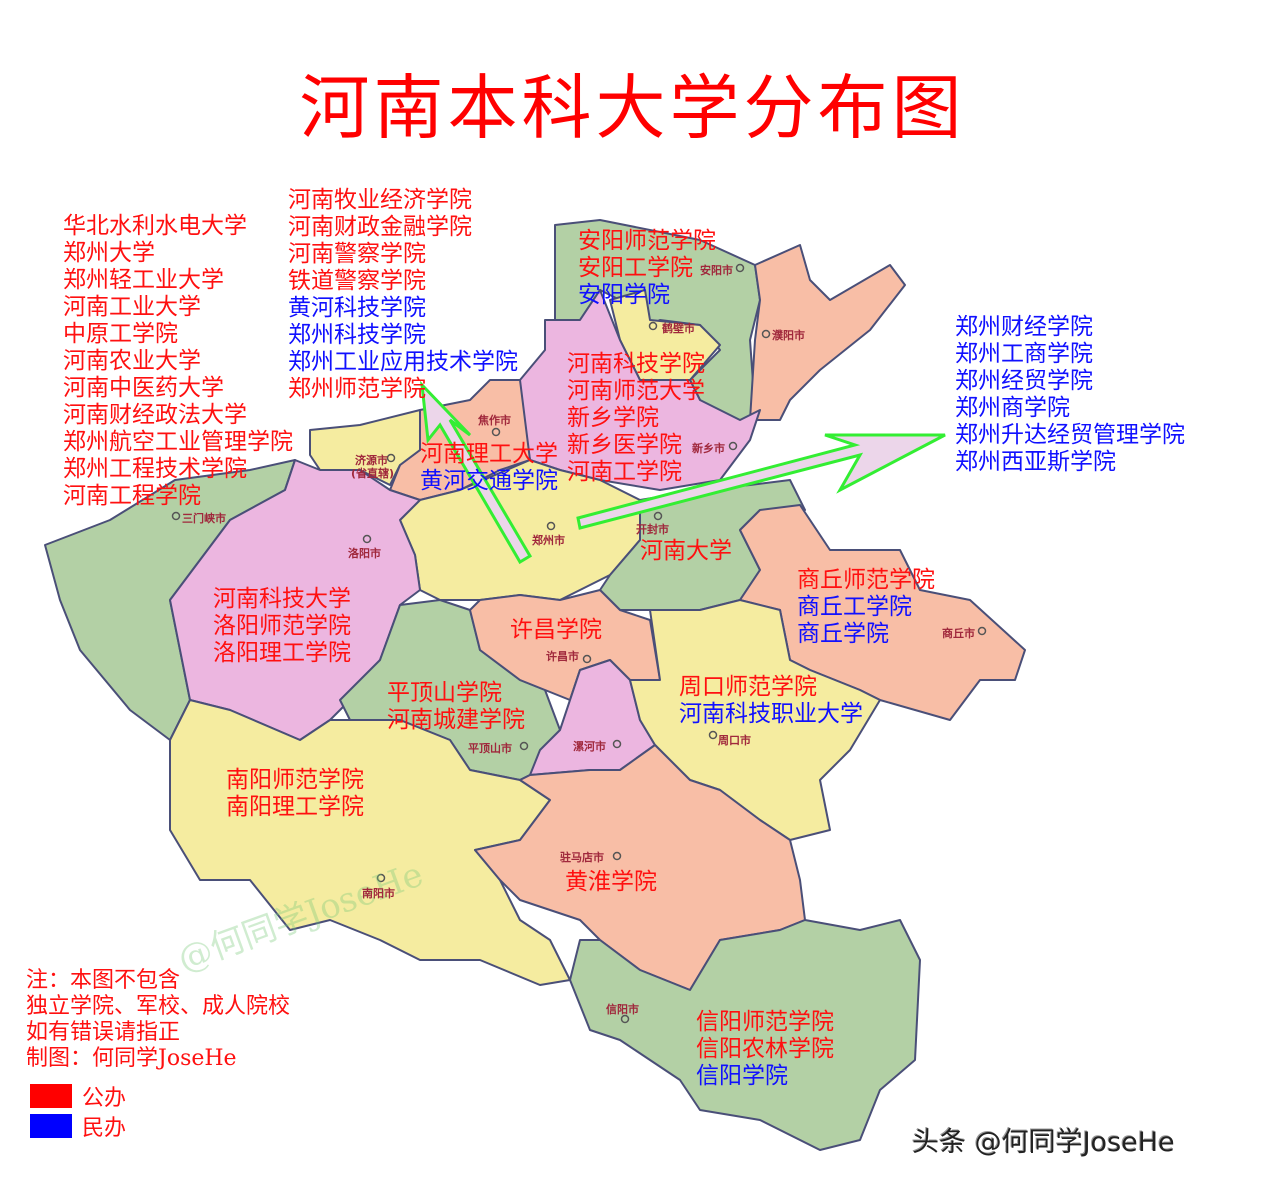 Image resolution: width=1265 pixels, height=1183 pixels. What do you see at coordinates (51, 1126) in the screenshot?
I see `legend-swatch-private` at bounding box center [51, 1126].